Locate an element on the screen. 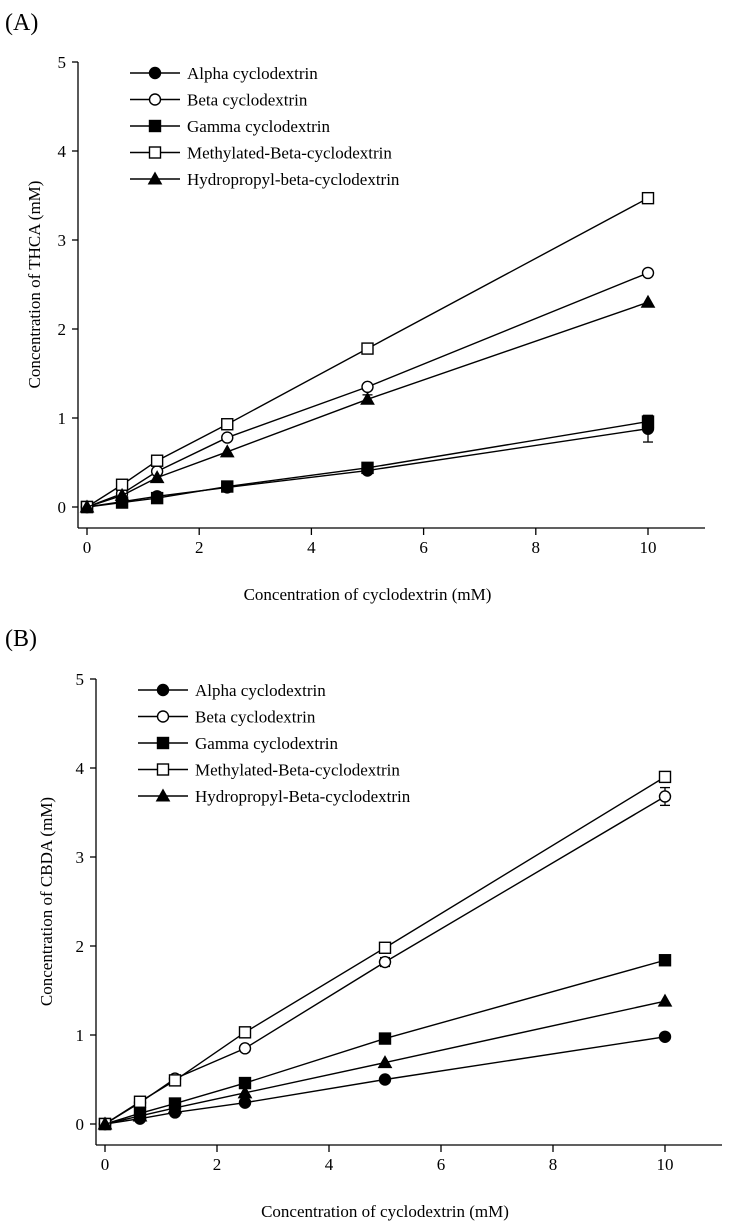  y-tick-label: 3 is located at coordinates (80, 857).